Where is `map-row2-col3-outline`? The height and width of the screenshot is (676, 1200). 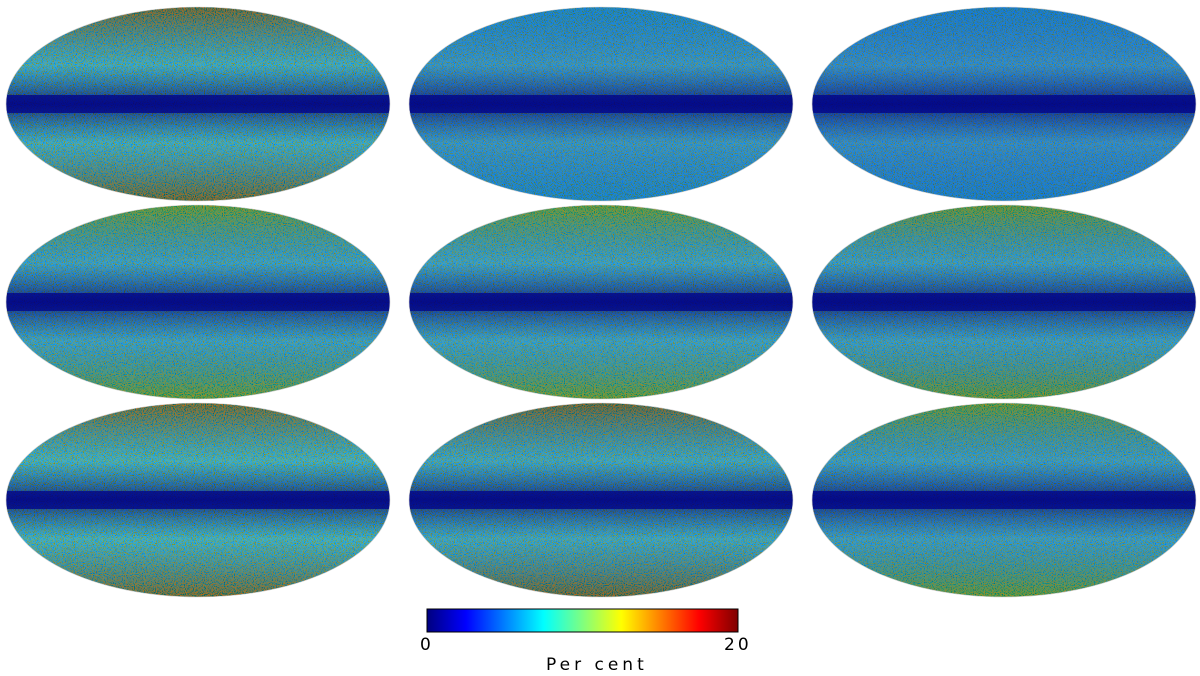
map-row2-col3-outline is located at coordinates (1004, 302).